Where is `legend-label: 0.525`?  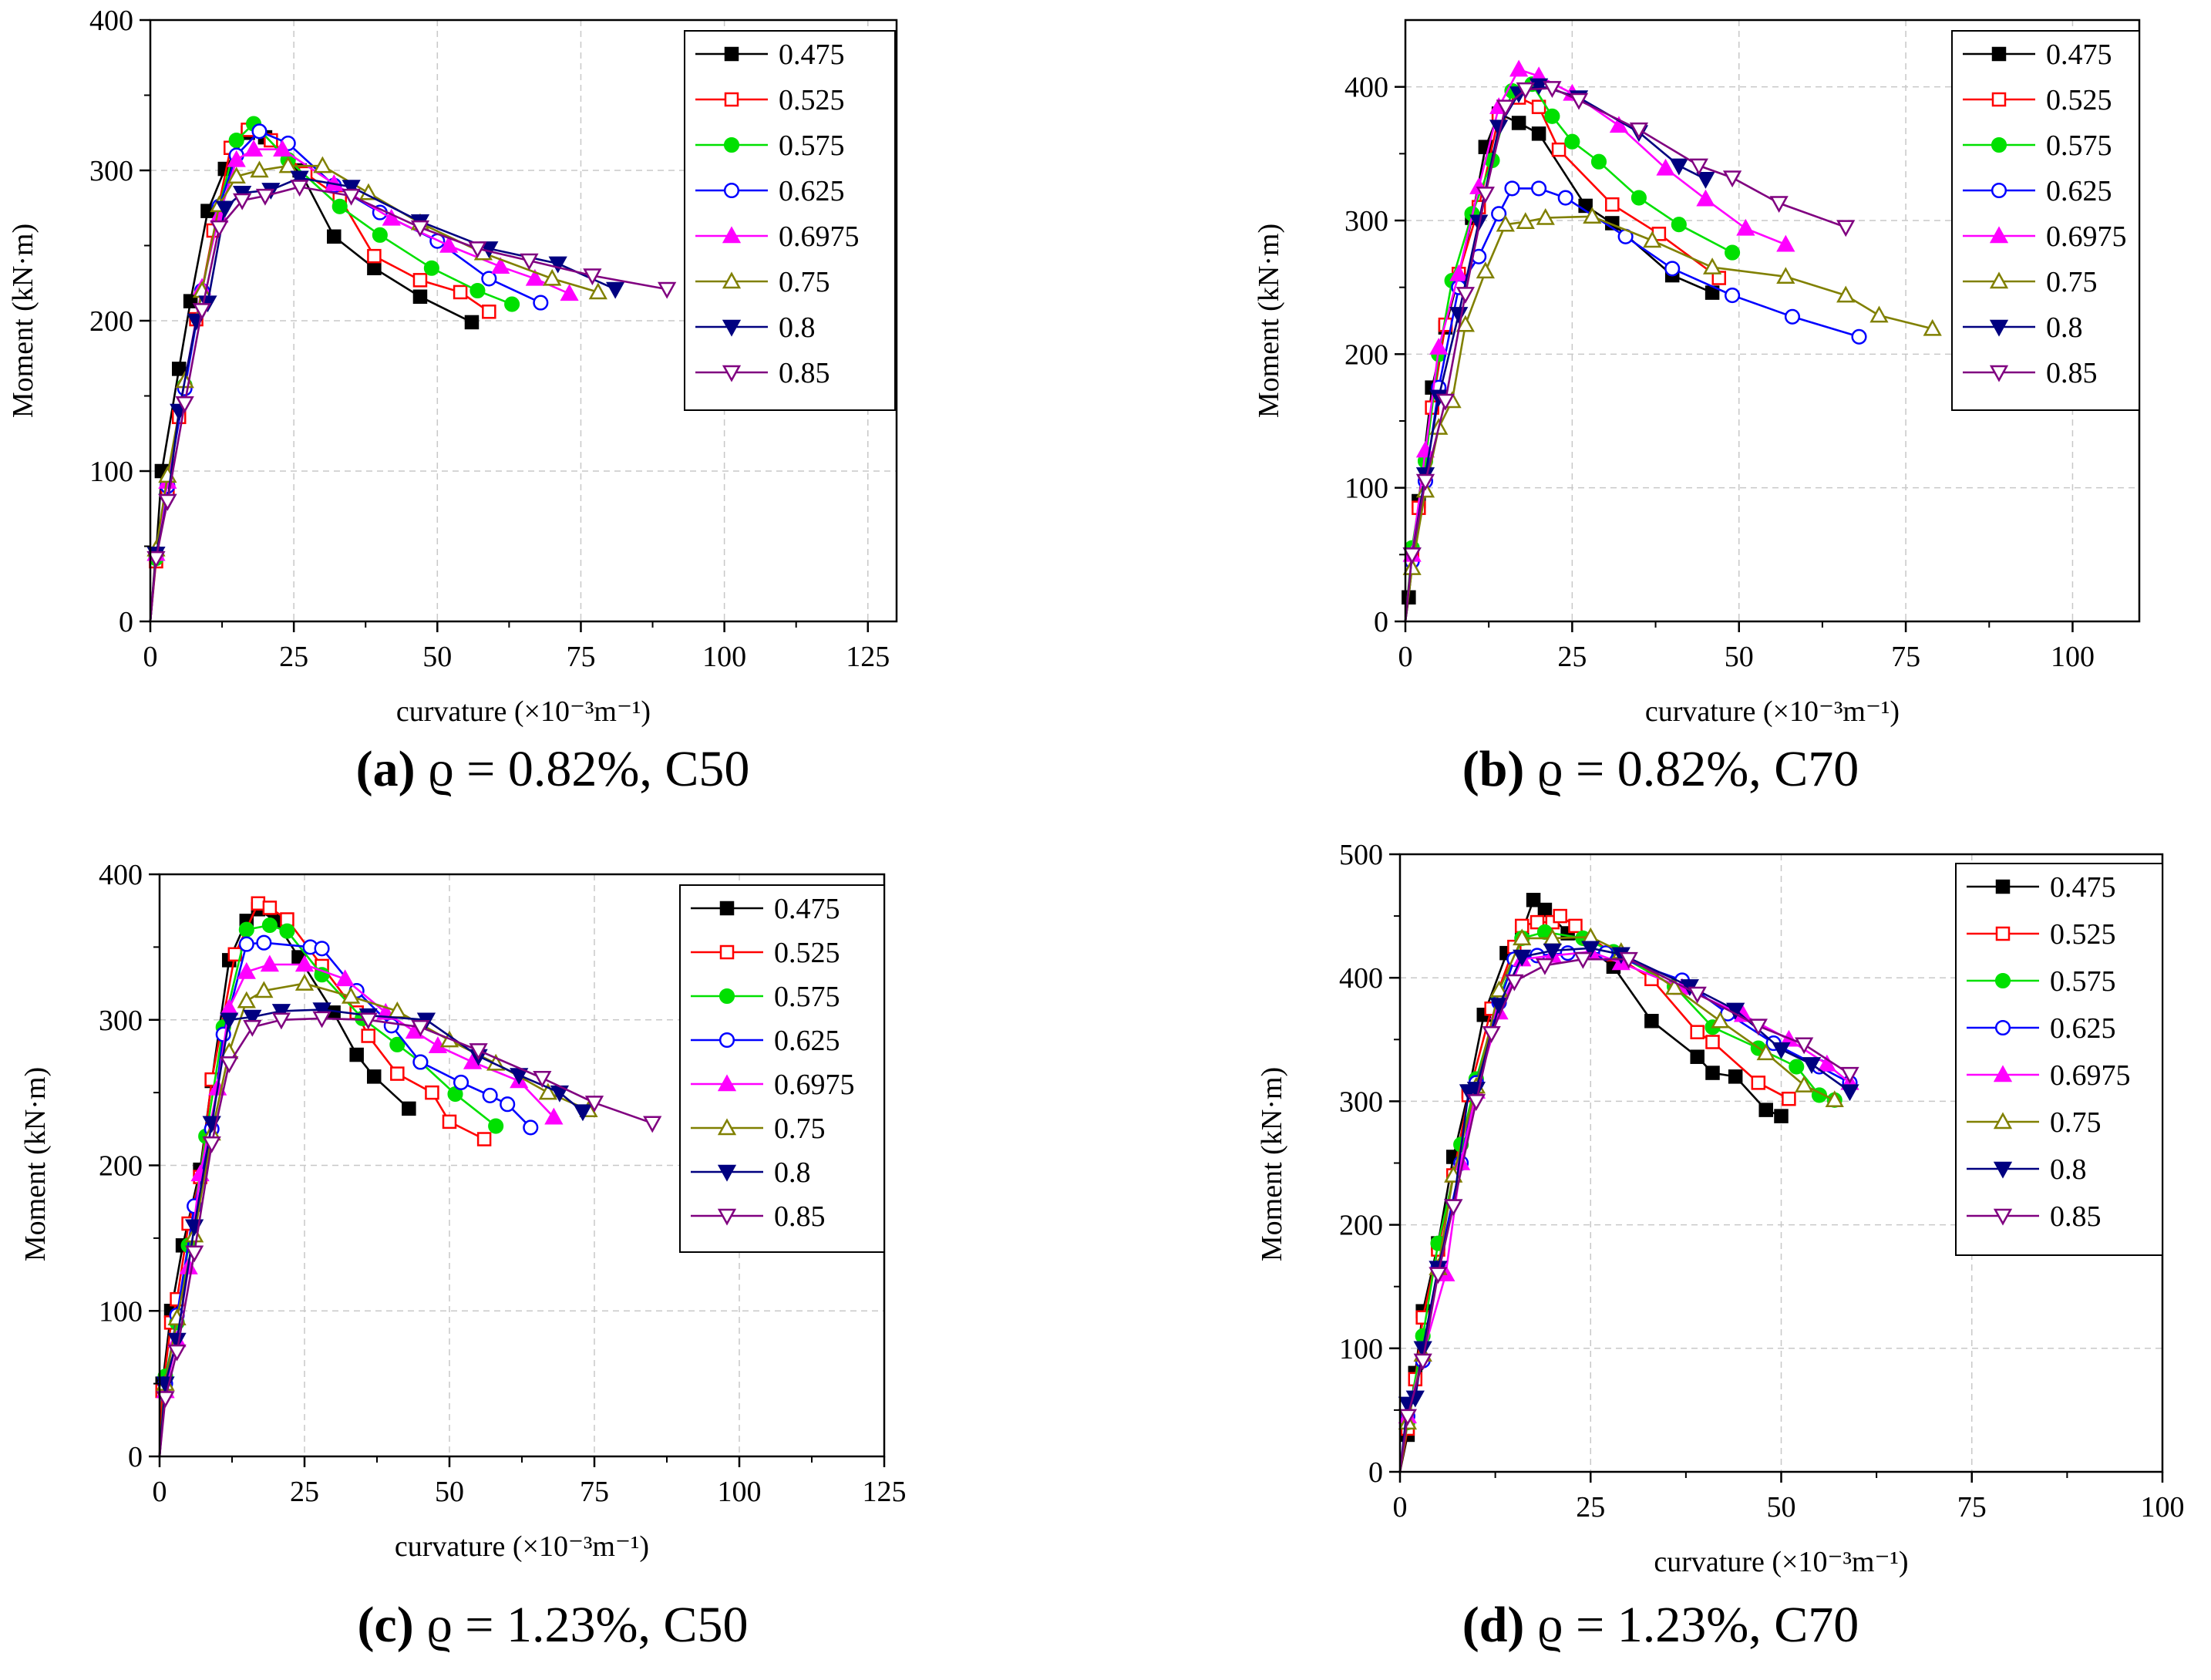 legend-label: 0.525 is located at coordinates (2083, 935).